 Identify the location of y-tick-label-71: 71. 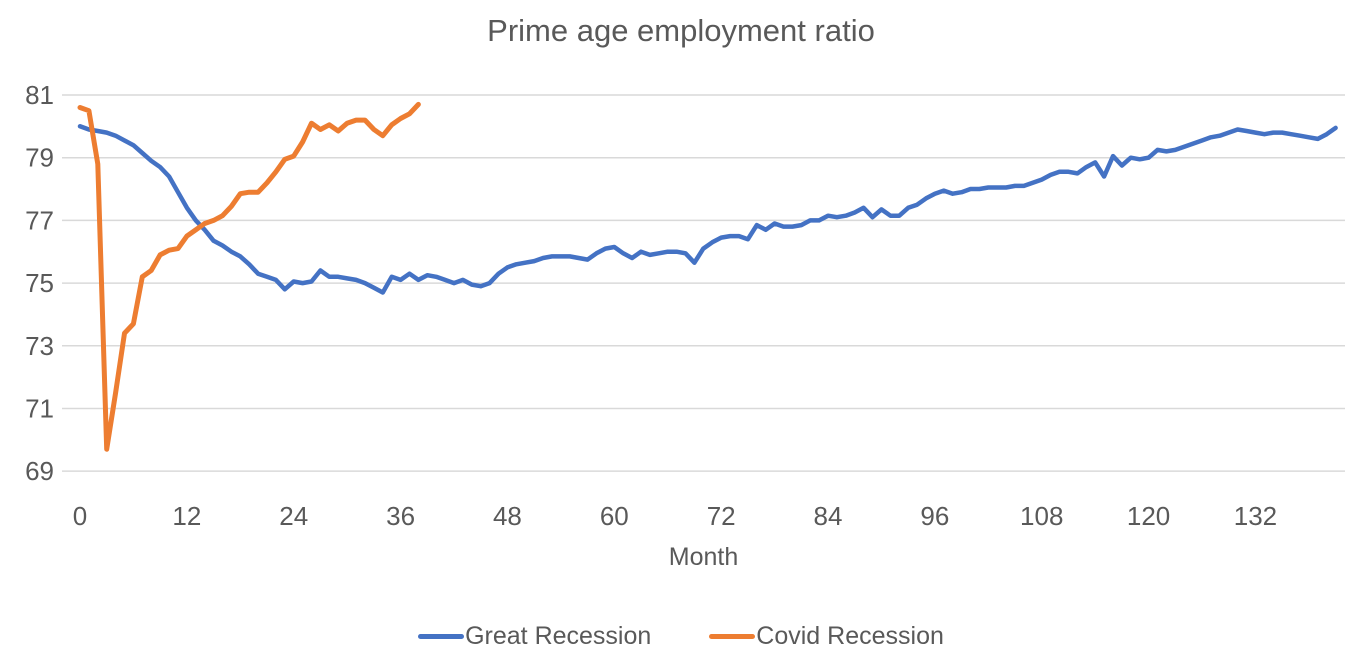
(39, 408).